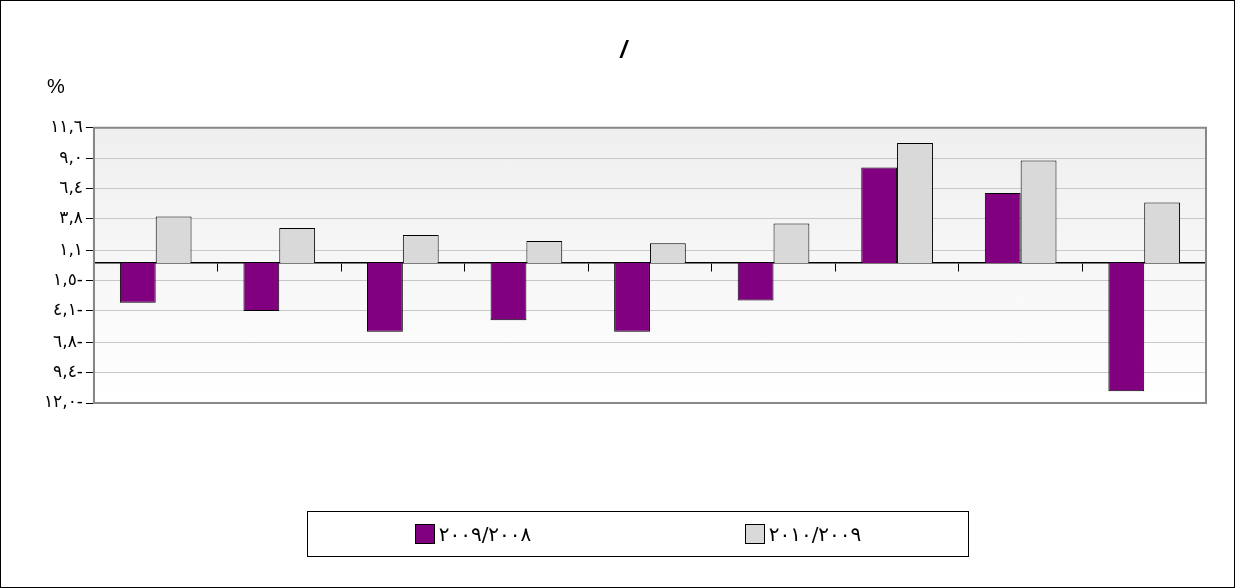 This screenshot has width=1235, height=588. I want to click on y-tick-label: ٩,٤-, so click(68, 371).